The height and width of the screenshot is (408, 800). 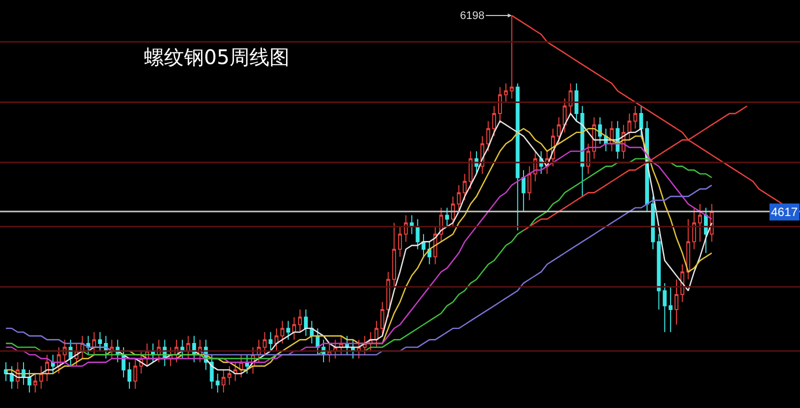 What do you see at coordinates (472, 16) in the screenshot?
I see `annotation: 6198` at bounding box center [472, 16].